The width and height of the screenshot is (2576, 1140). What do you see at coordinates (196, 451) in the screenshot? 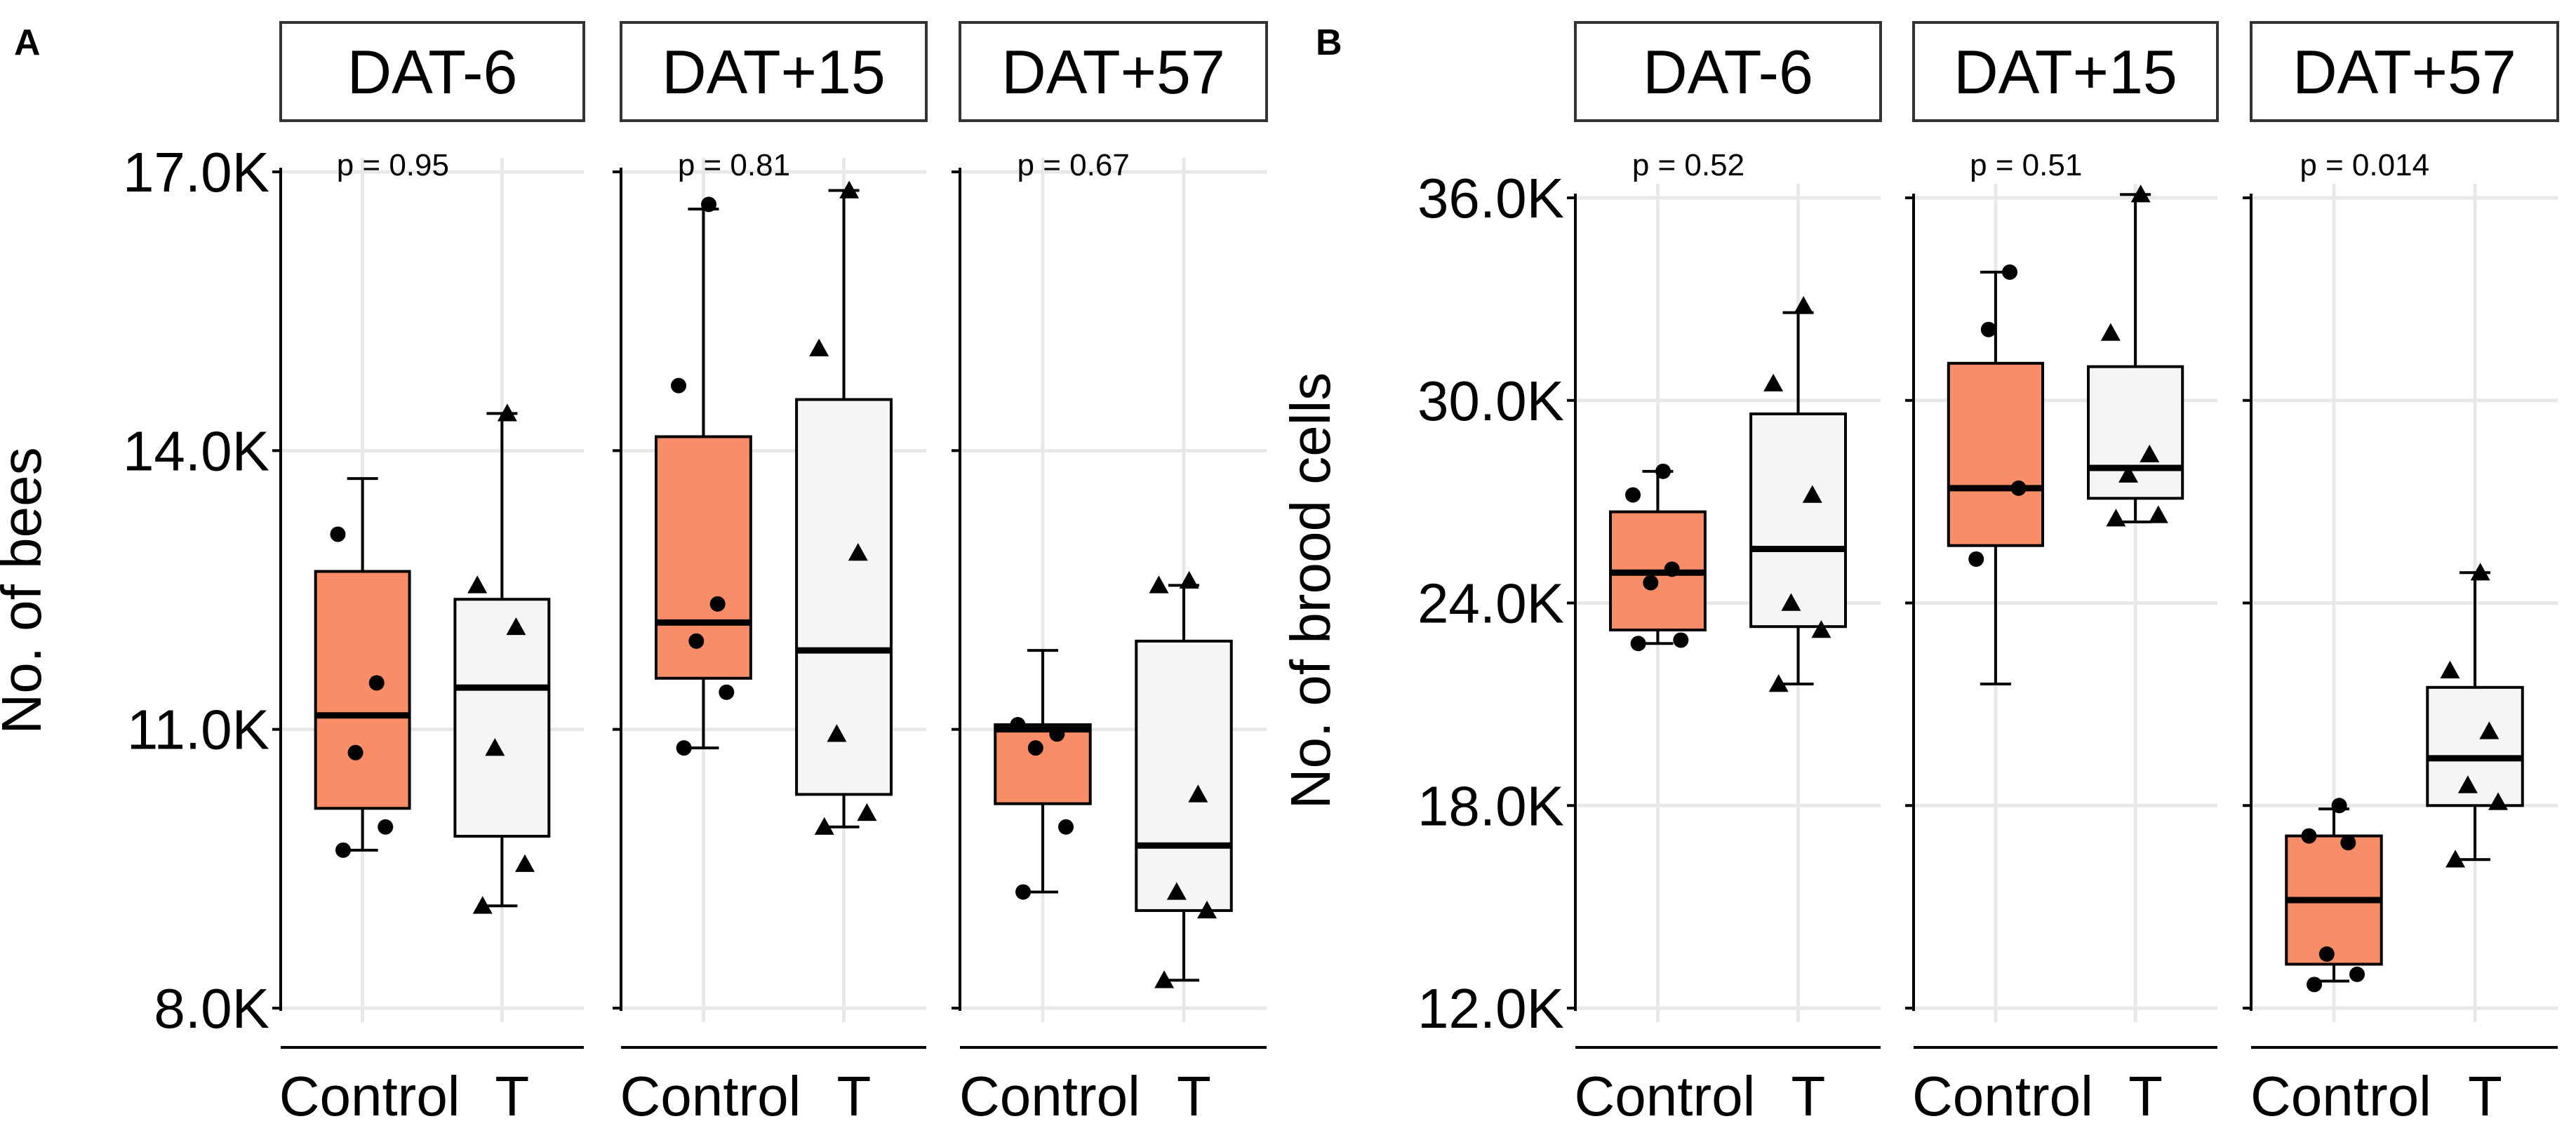
I see `y-tick-label: 14.0K` at bounding box center [196, 451].